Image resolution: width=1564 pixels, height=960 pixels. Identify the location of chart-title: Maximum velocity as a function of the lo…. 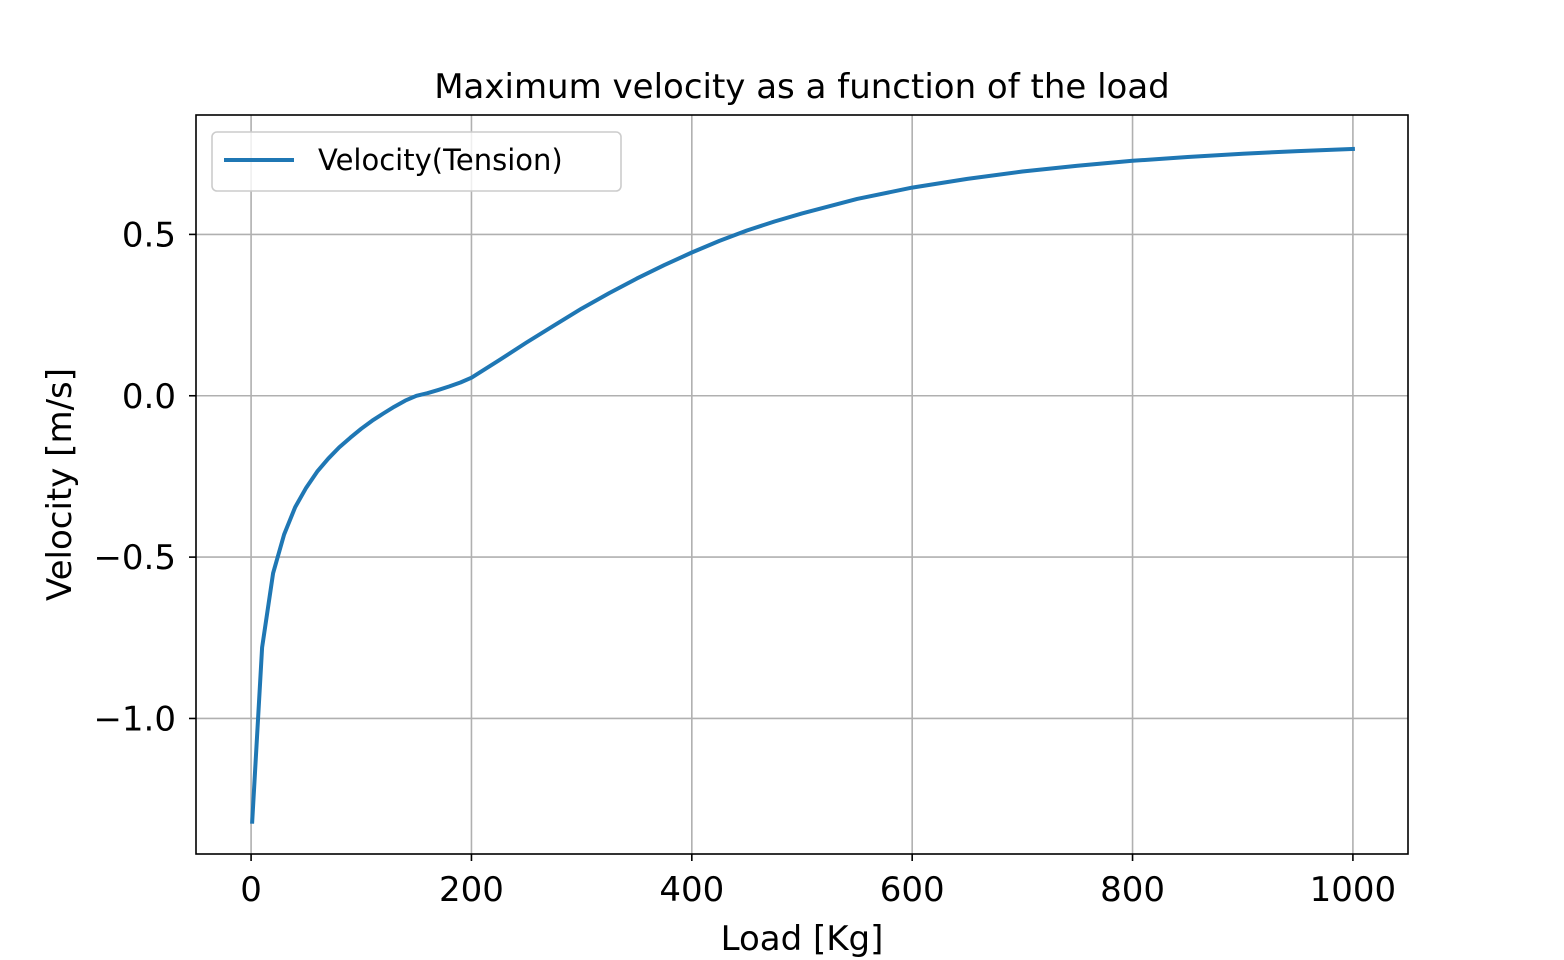
(802, 87).